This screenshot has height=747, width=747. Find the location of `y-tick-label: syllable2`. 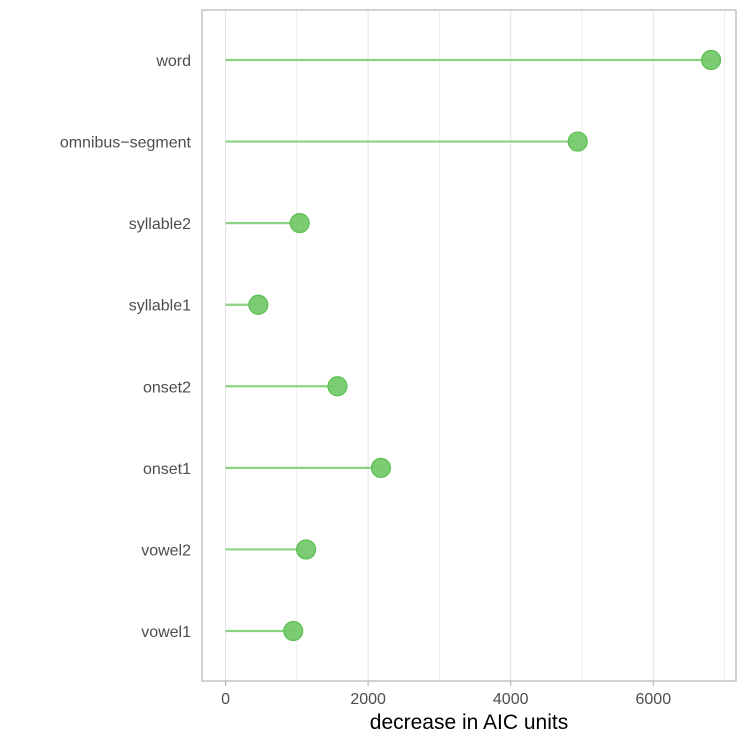

y-tick-label: syllable2 is located at coordinates (160, 224).